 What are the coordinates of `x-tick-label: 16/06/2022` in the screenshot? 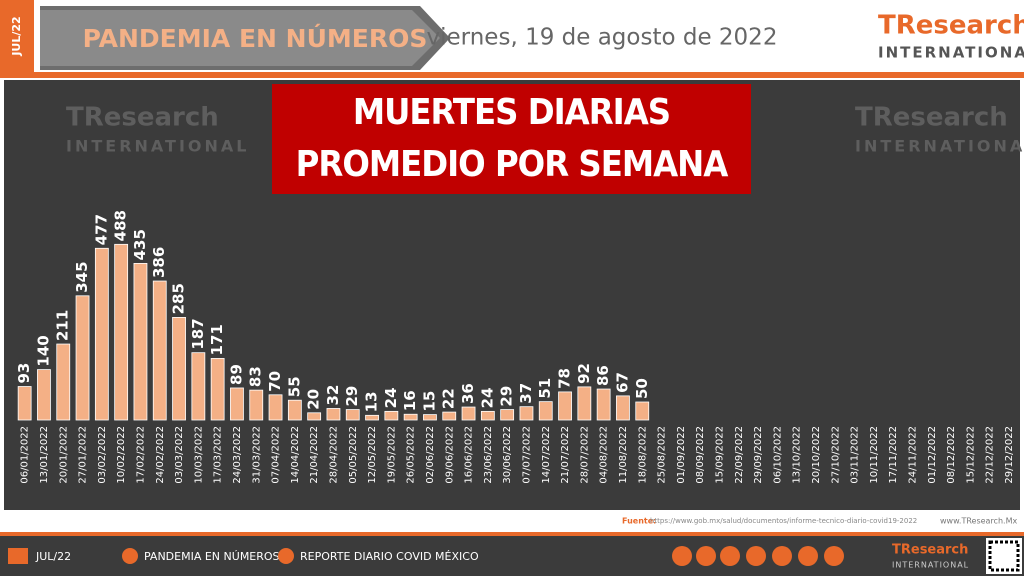 It's located at (469, 455).